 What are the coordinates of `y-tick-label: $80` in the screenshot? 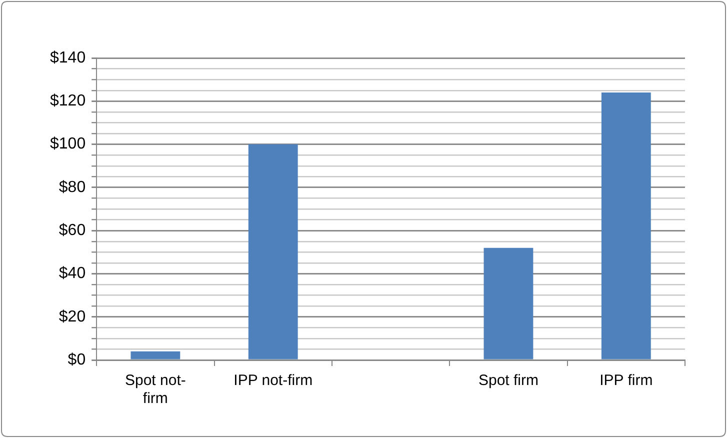 It's located at (72, 187).